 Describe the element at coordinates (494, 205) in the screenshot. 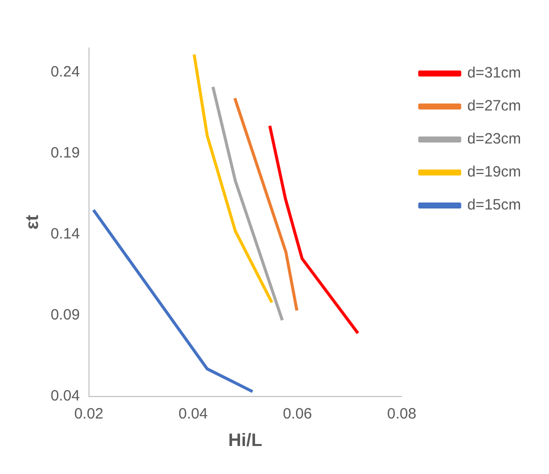

I see `legend-label: d=15cm` at that location.